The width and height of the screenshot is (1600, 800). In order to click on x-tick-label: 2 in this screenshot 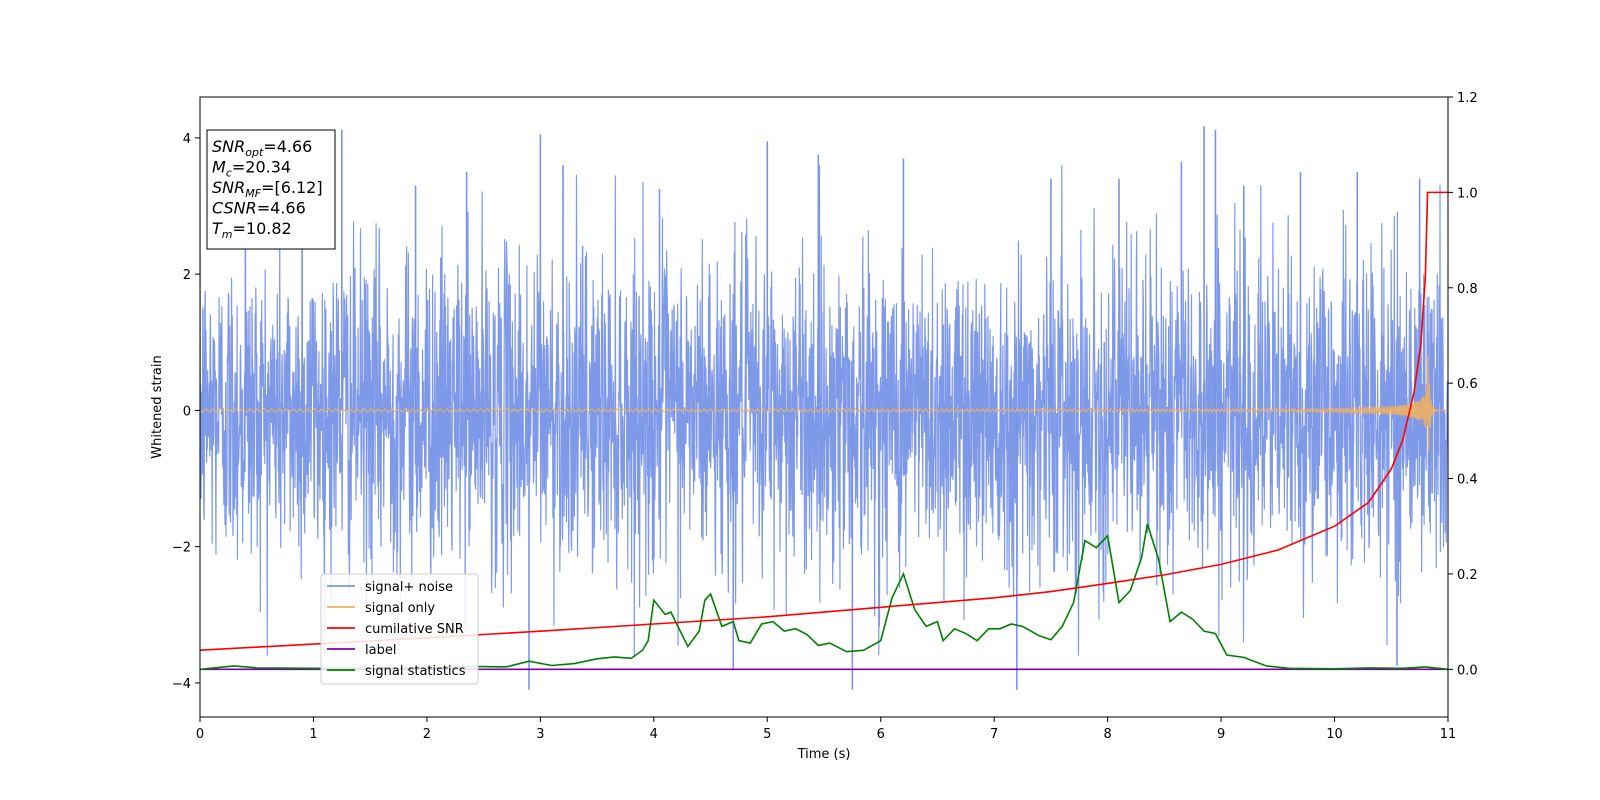, I will do `click(427, 734)`.